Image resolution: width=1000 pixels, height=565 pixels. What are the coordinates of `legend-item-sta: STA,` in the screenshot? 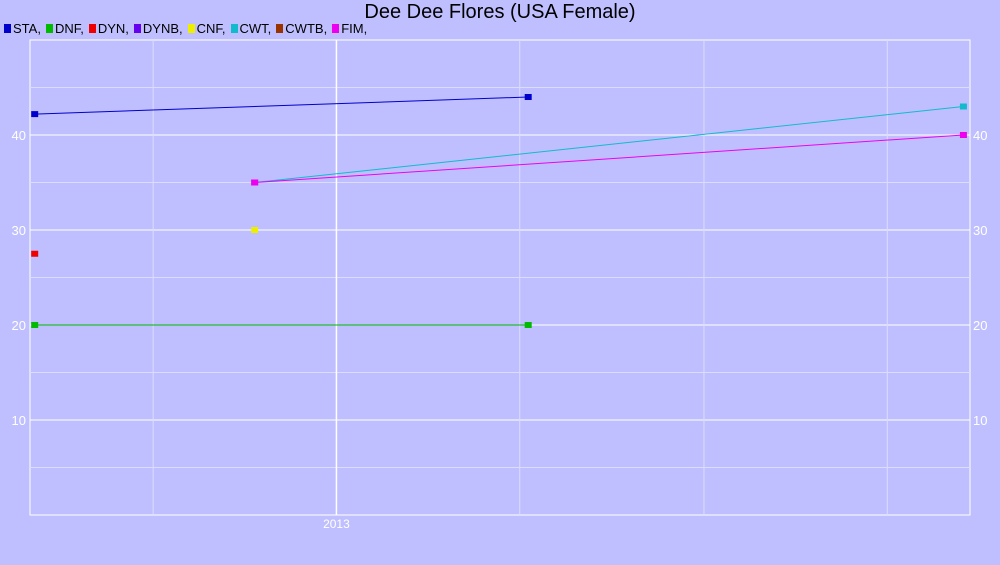 It's located at (22, 28).